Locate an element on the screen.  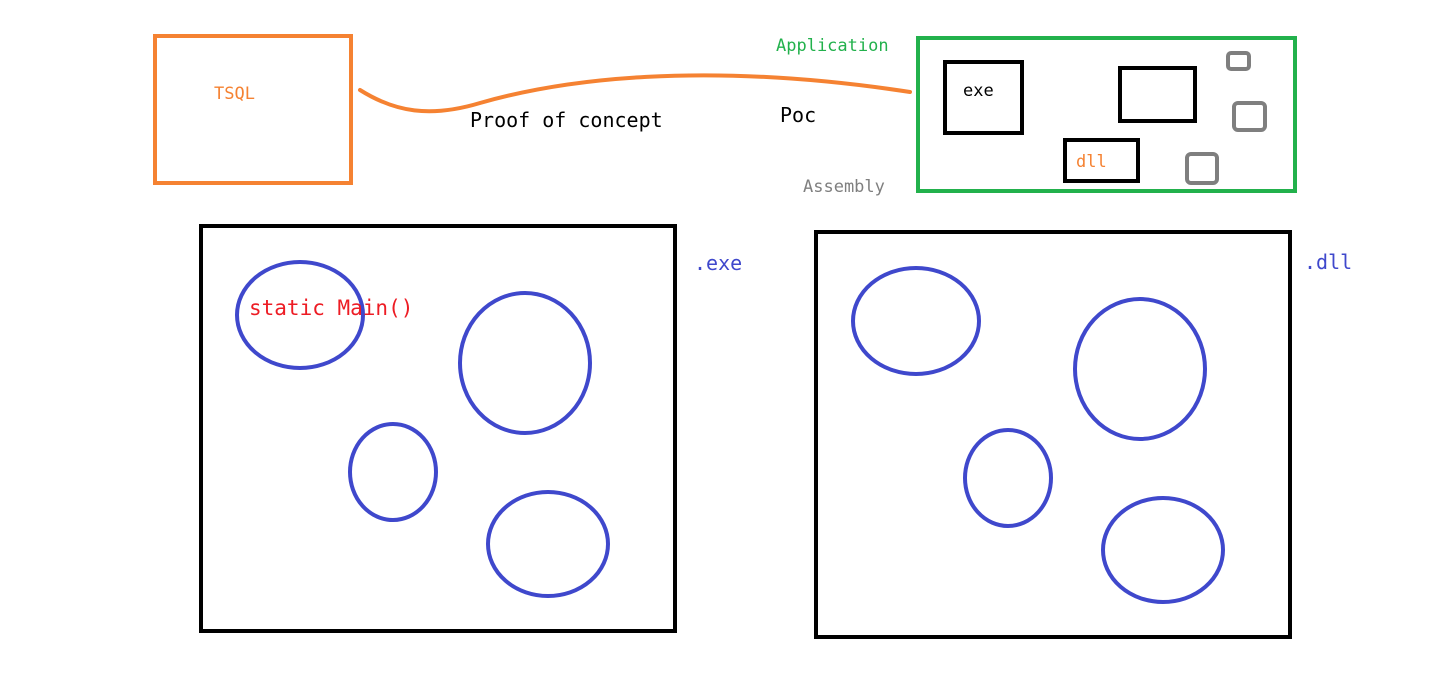
dll-circle-small is located at coordinates (1008, 478).